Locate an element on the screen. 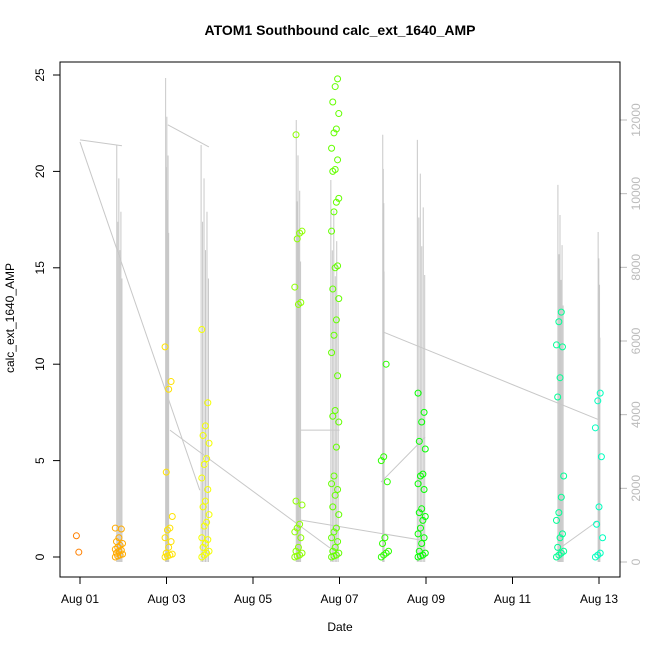  y2-tick-label: 12000 is located at coordinates (636, 120).